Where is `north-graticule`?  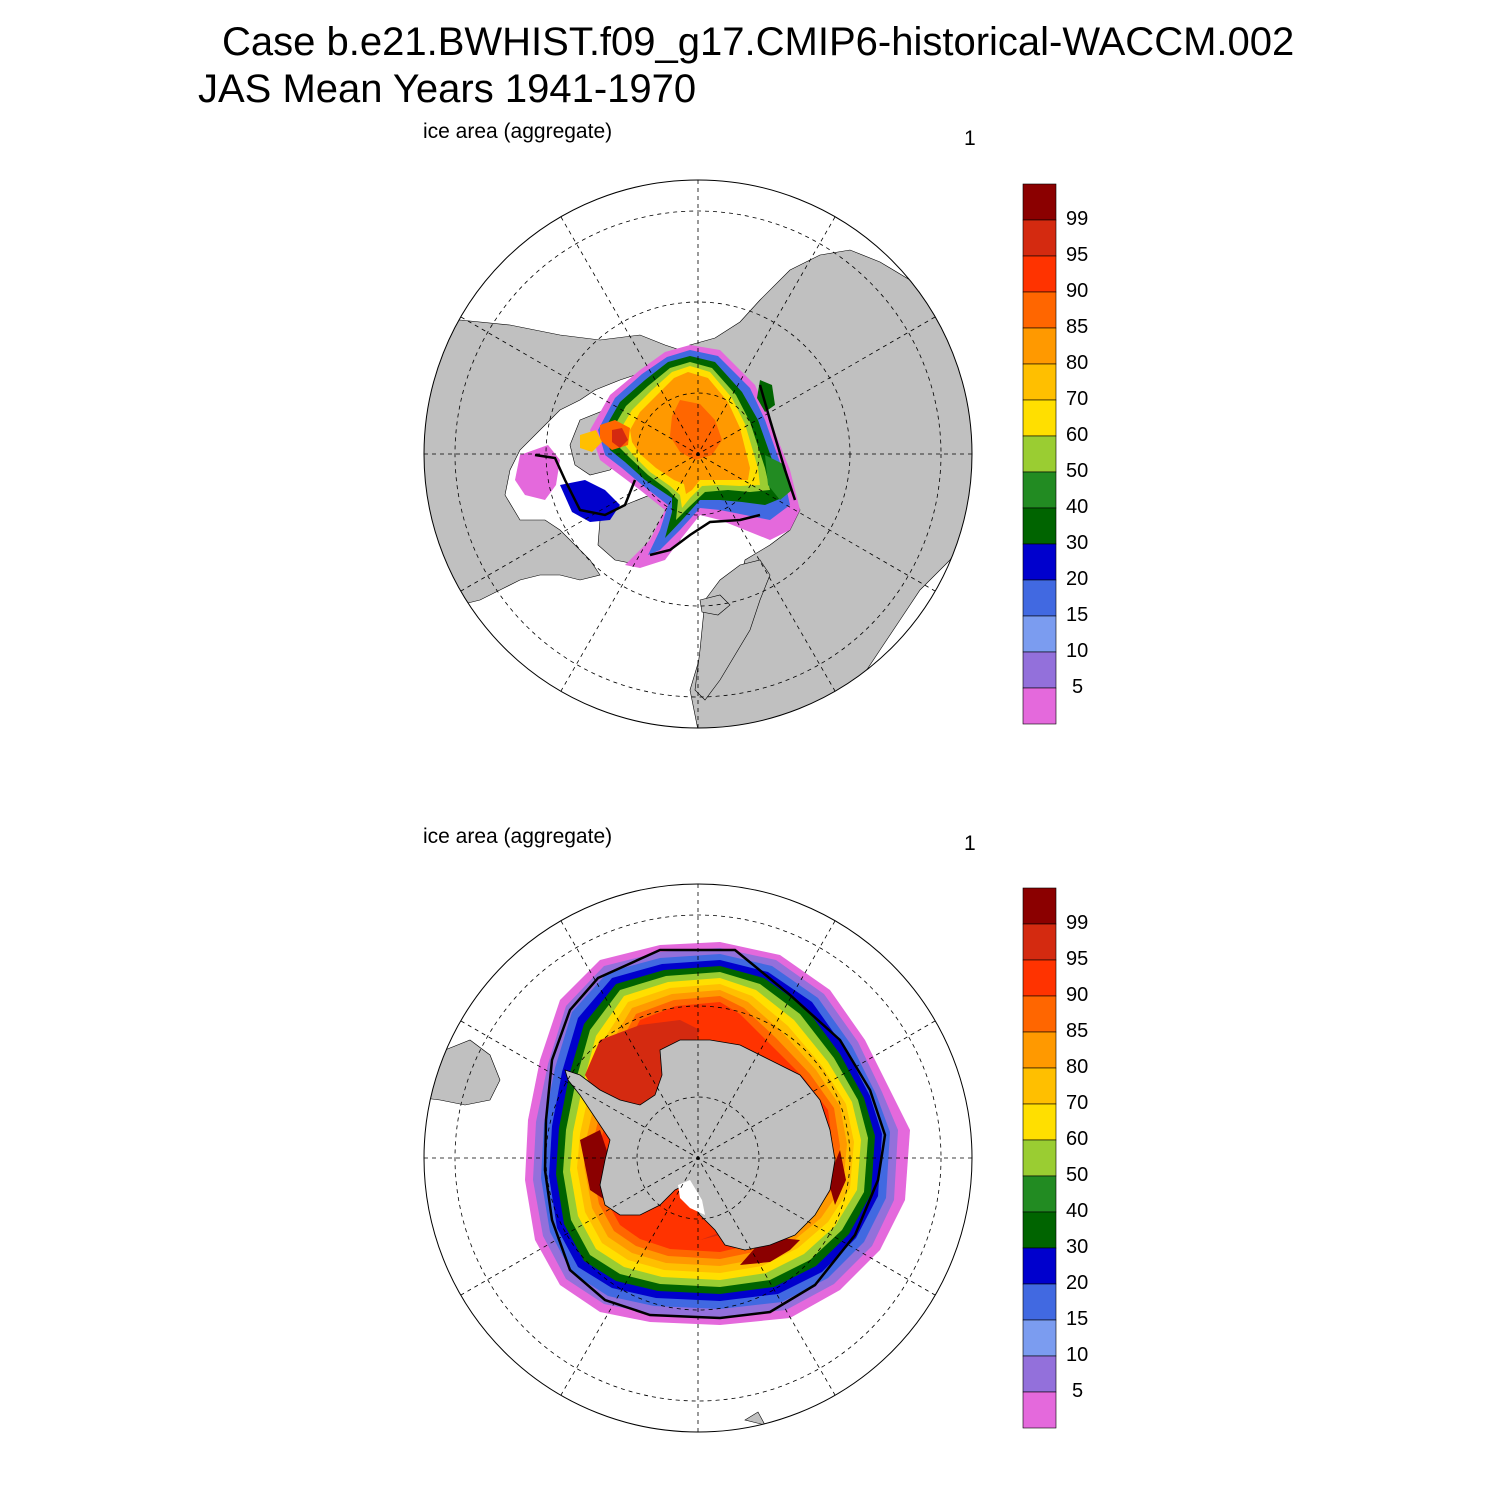 north-graticule is located at coordinates (698, 454).